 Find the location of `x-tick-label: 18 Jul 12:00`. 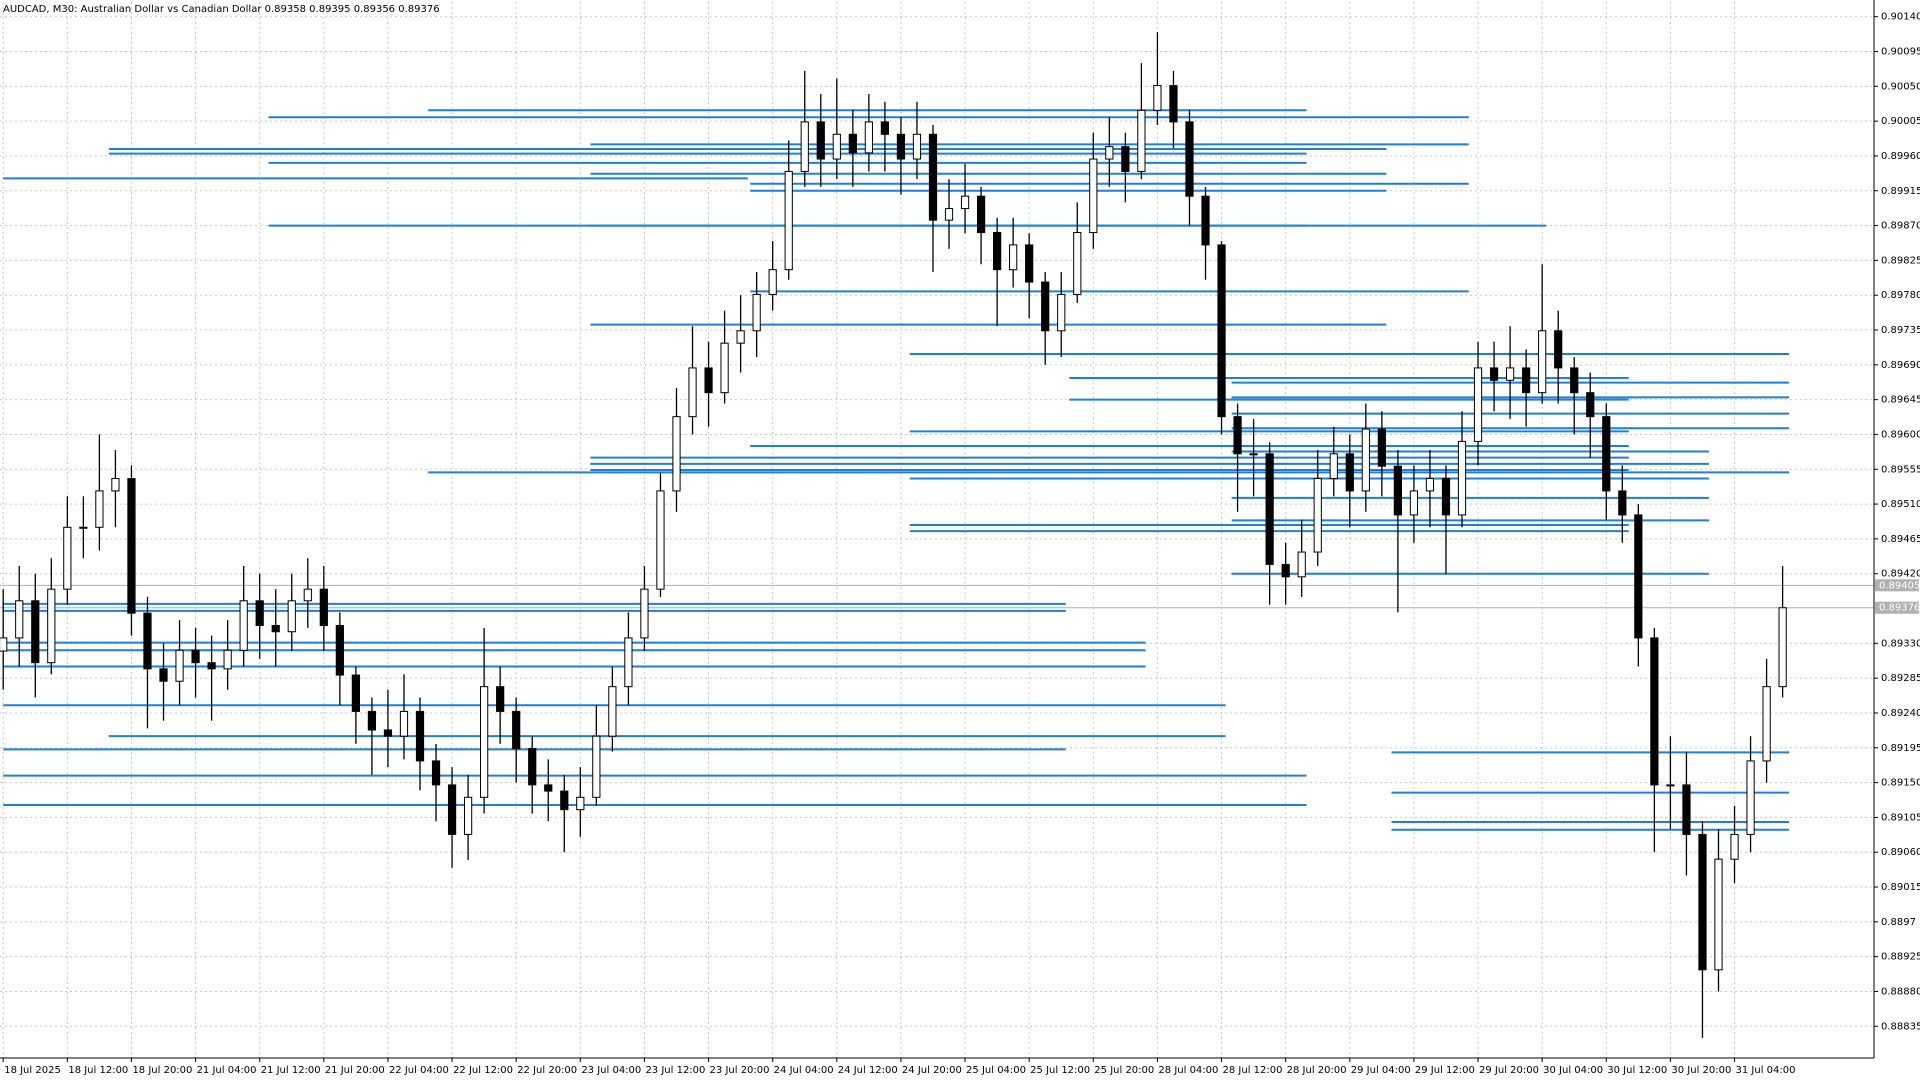

x-tick-label: 18 Jul 12:00 is located at coordinates (98, 1070).